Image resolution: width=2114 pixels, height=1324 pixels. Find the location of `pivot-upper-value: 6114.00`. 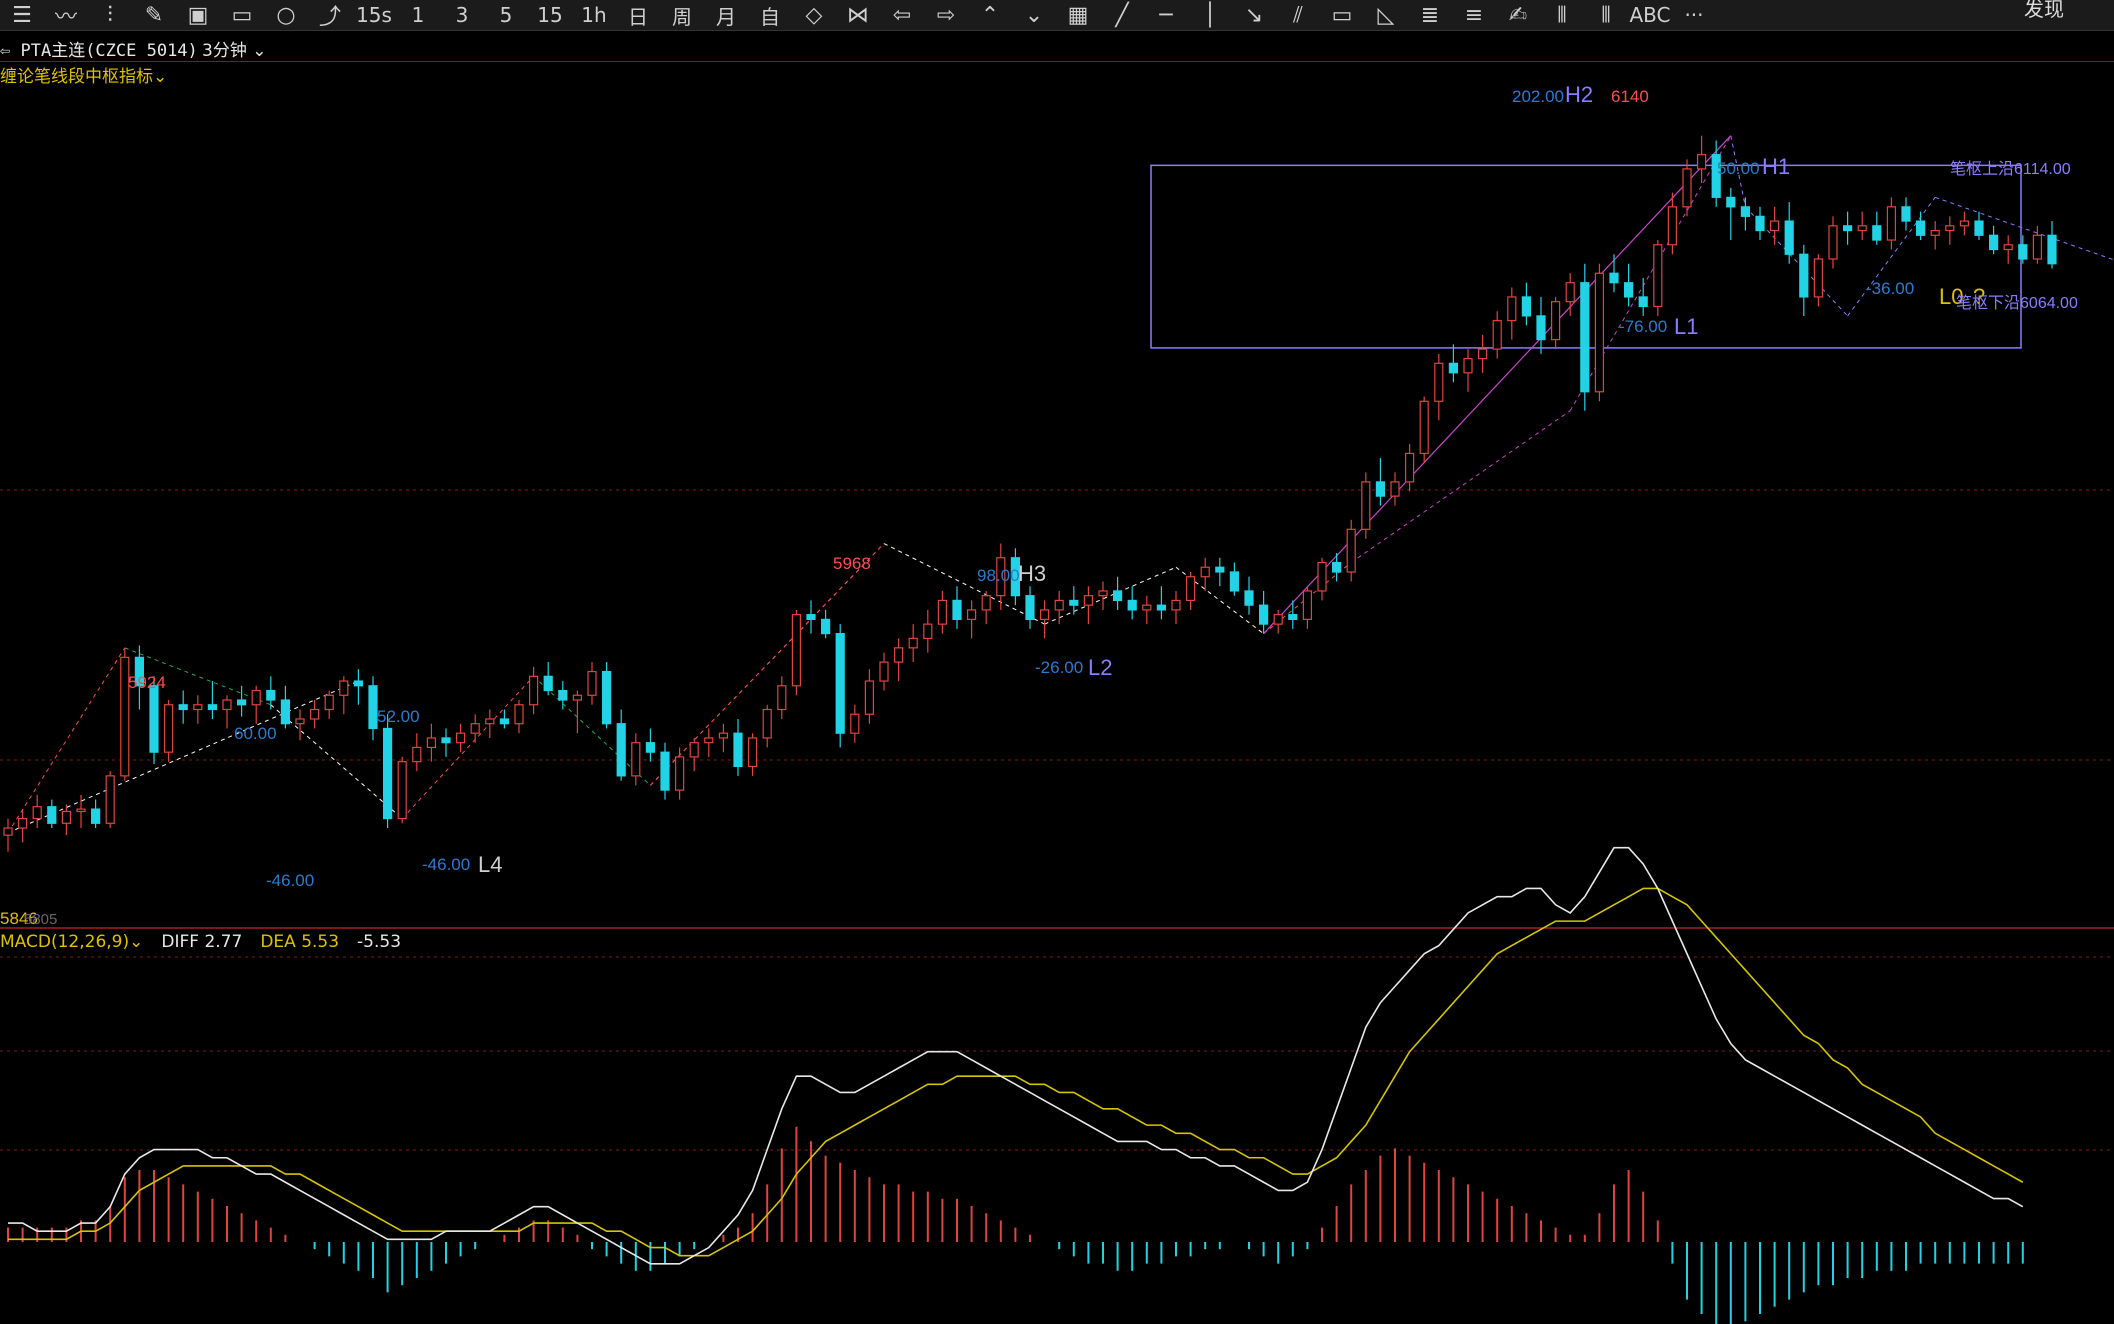

pivot-upper-value: 6114.00 is located at coordinates (2042, 169).